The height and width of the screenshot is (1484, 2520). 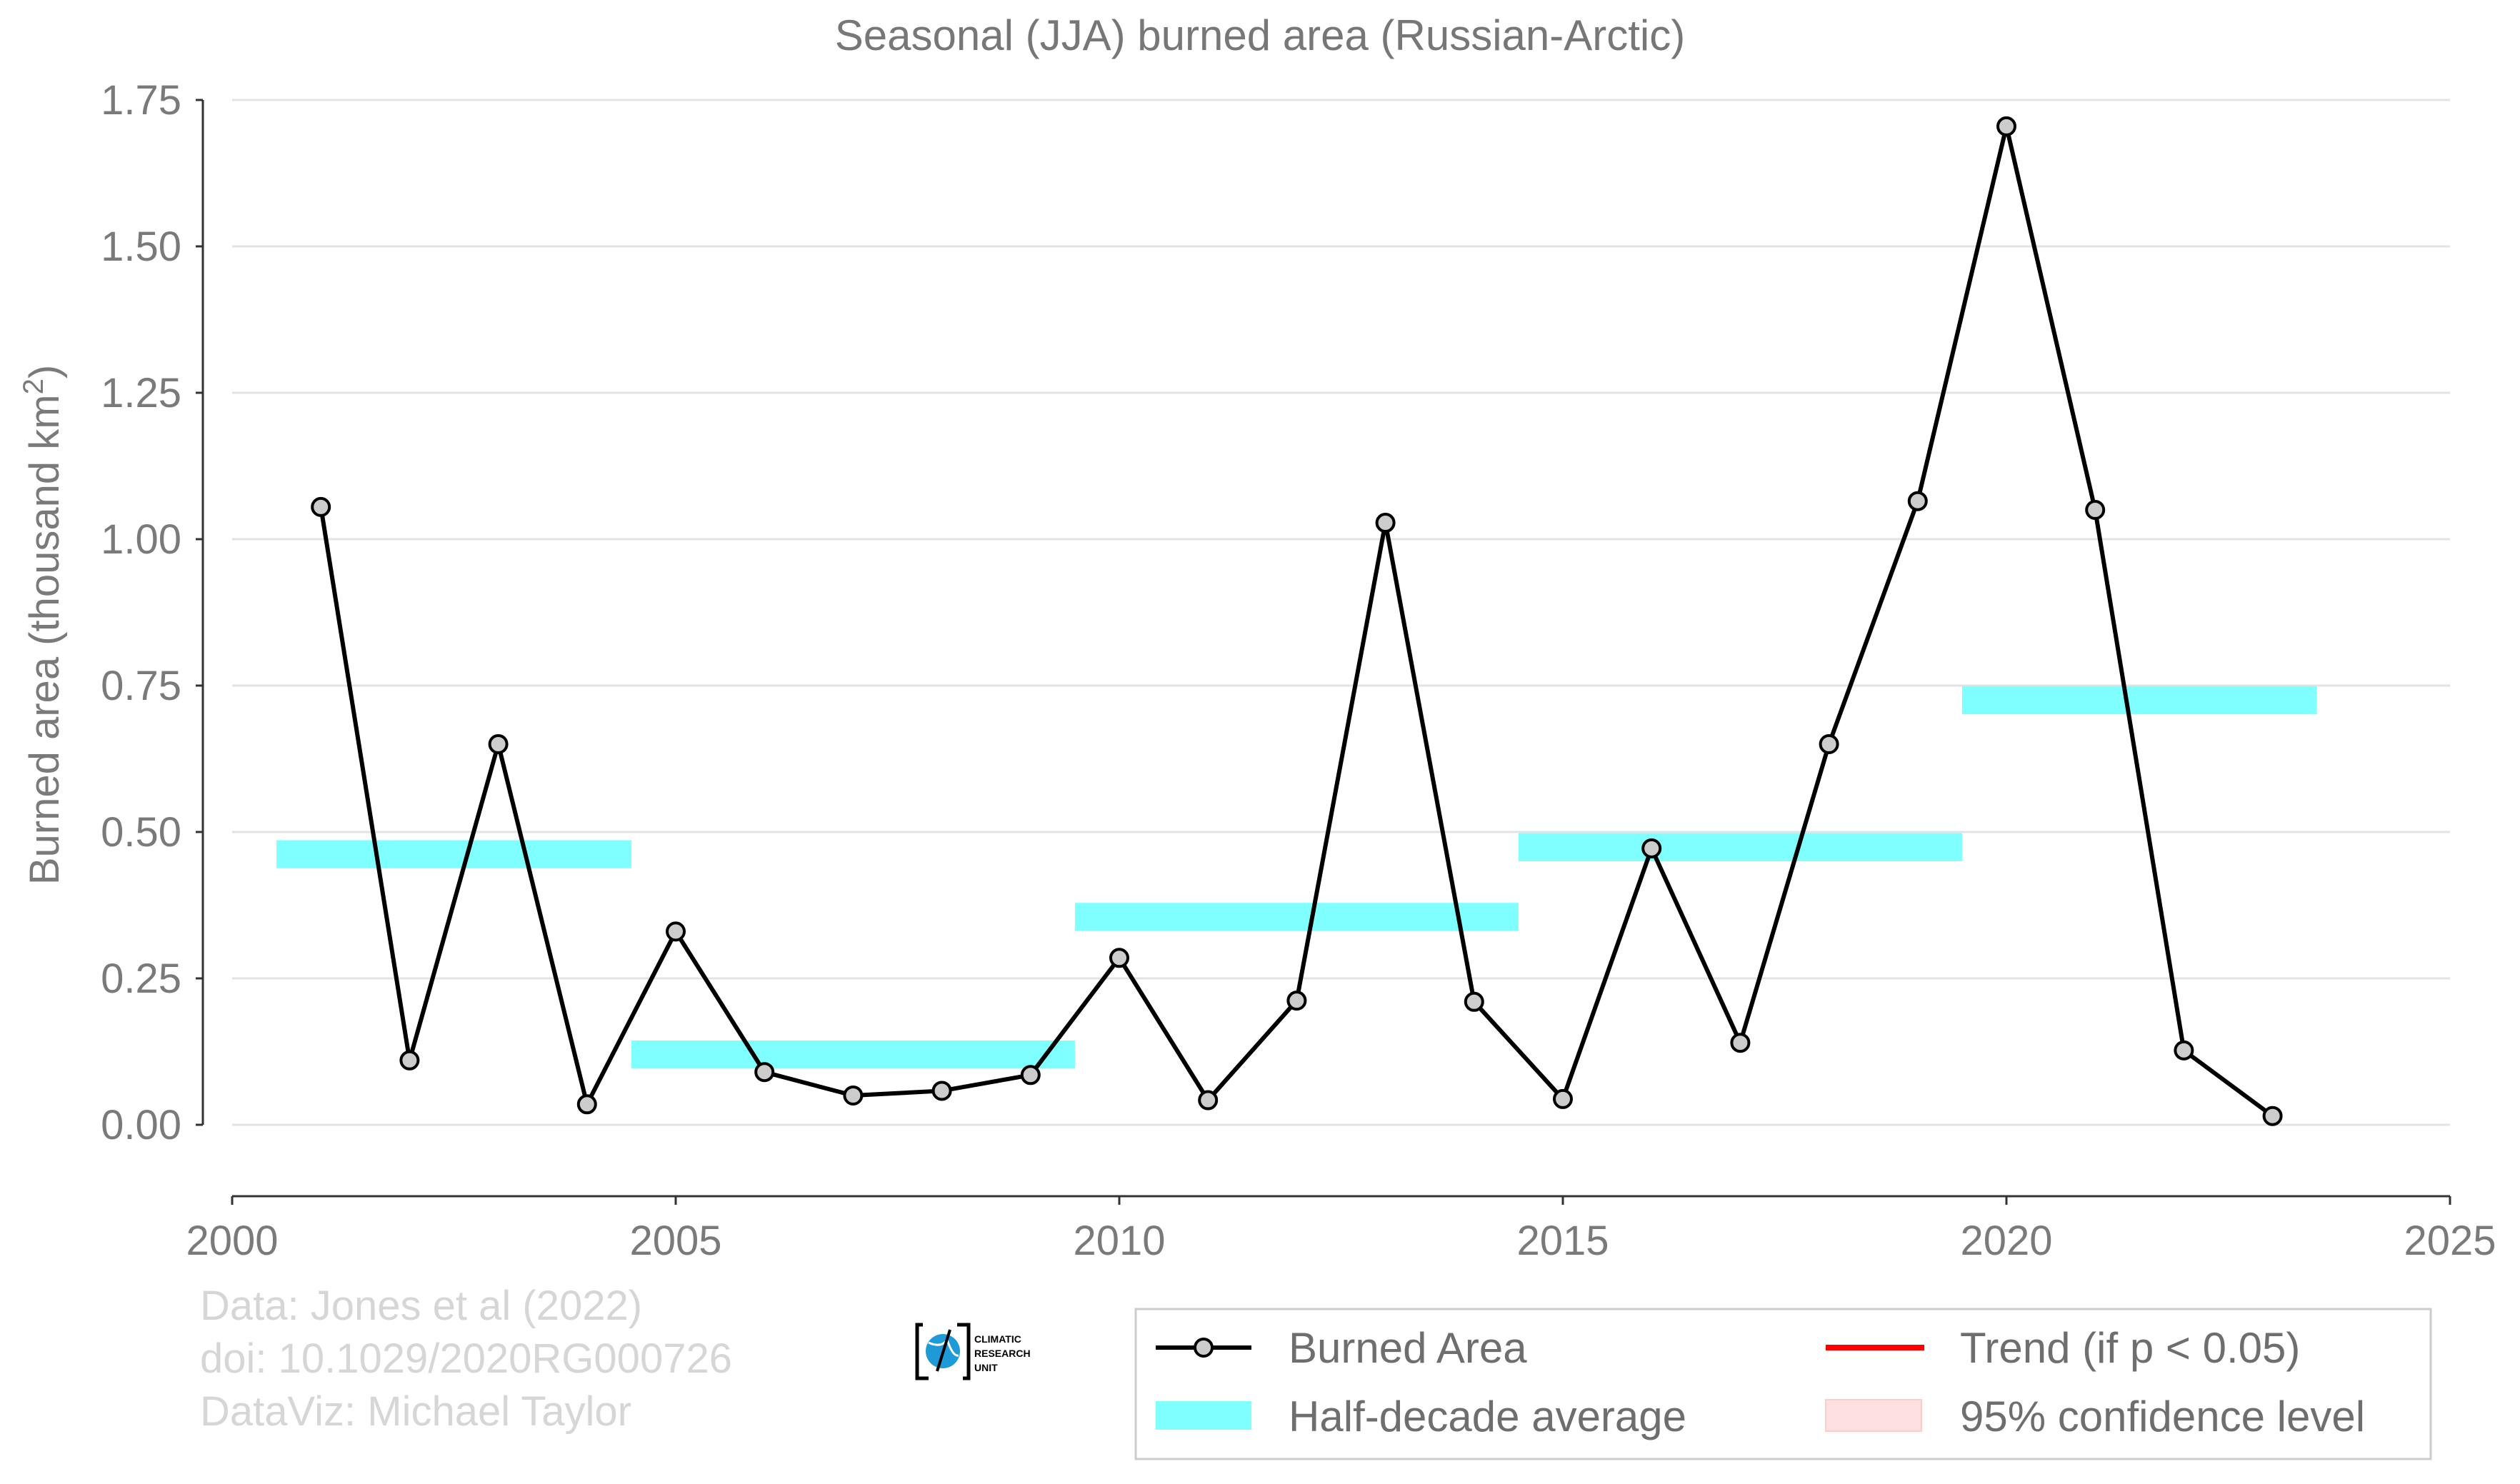 I want to click on legend-confidence-swatch, so click(x=1873, y=1415).